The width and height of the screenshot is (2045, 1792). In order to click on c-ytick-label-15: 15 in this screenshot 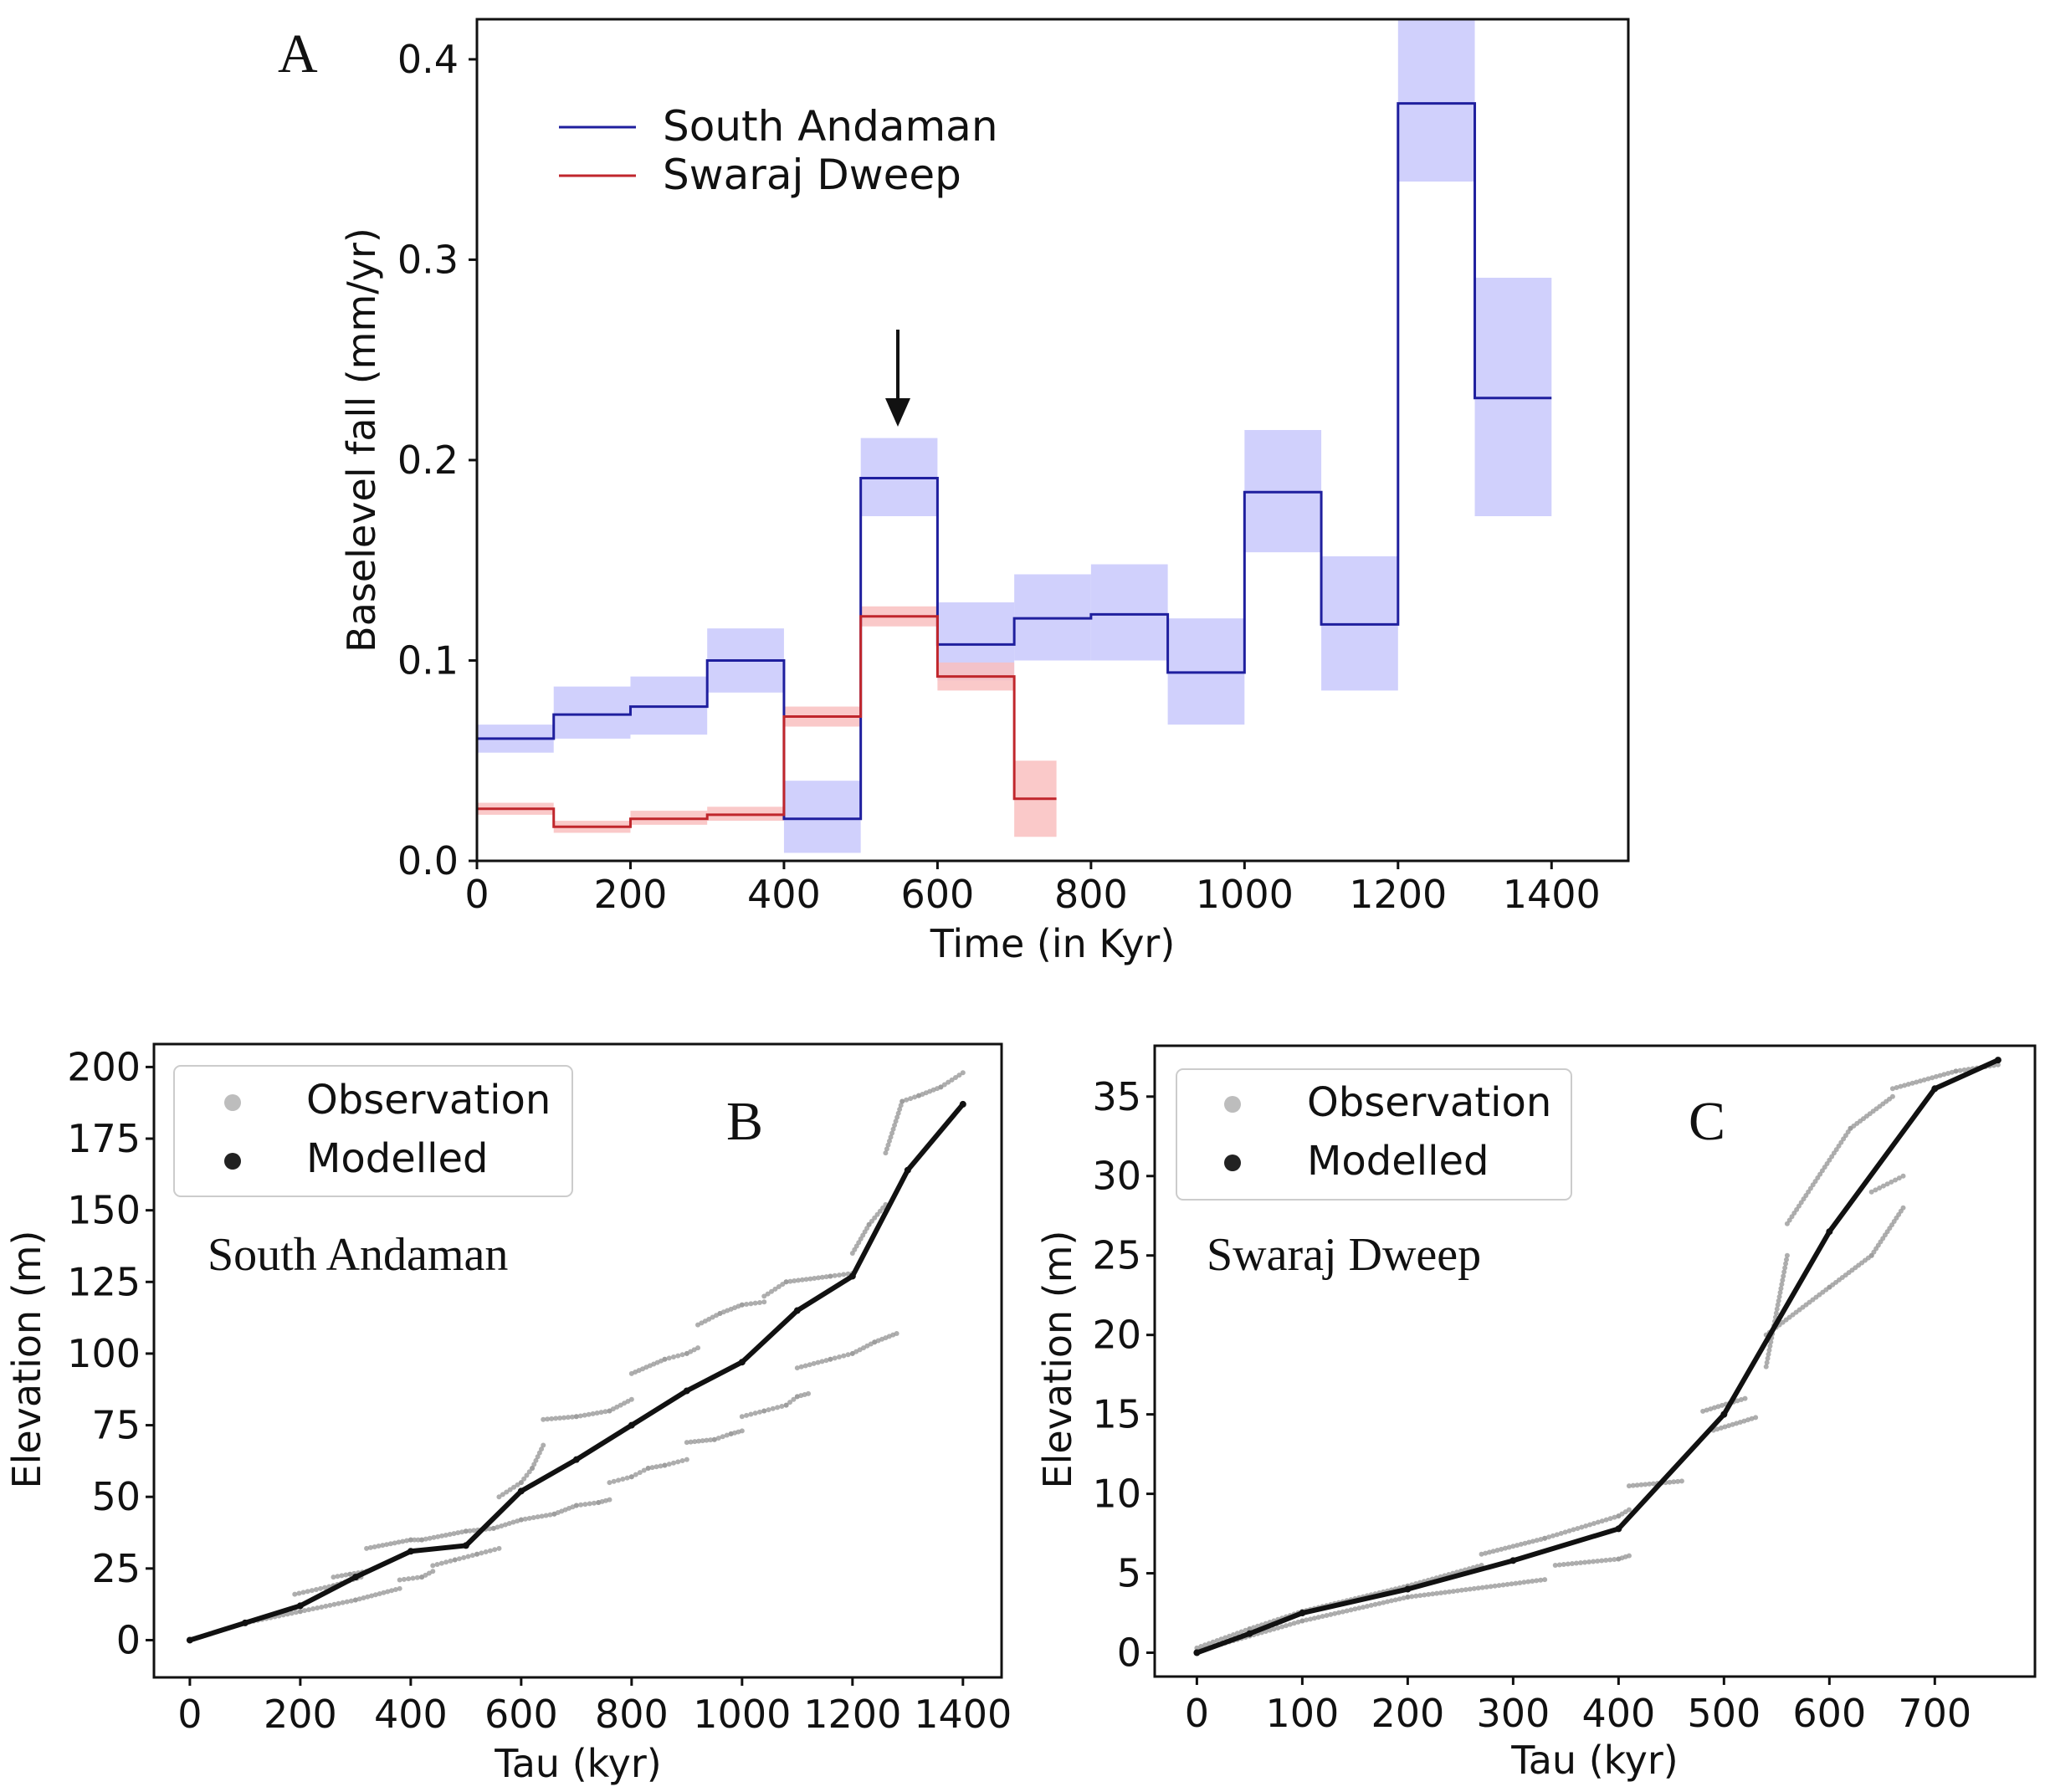, I will do `click(1116, 1414)`.